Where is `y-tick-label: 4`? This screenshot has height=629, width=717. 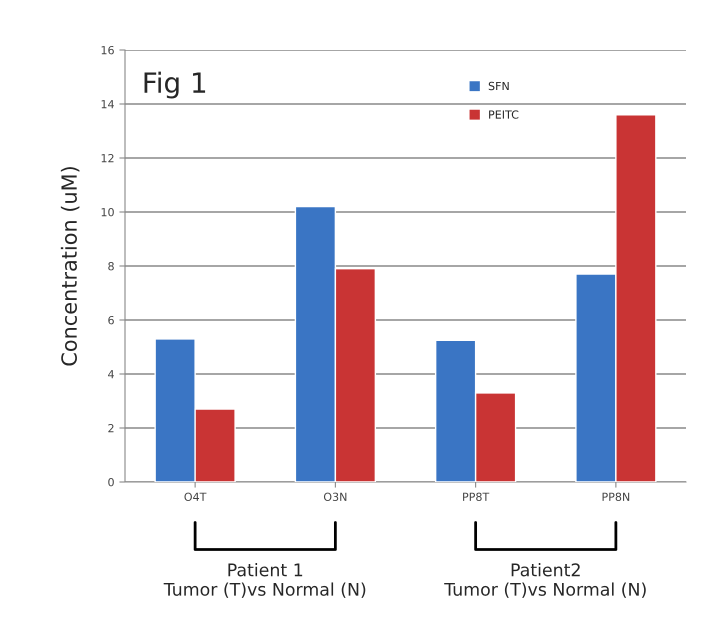
y-tick-label: 4 is located at coordinates (111, 374).